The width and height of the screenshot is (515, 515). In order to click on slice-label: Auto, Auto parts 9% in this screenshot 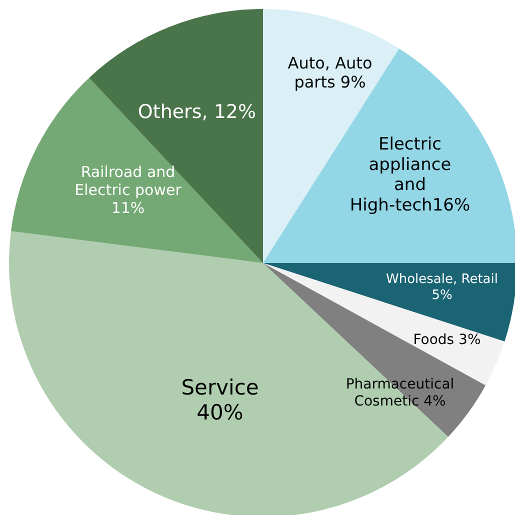, I will do `click(330, 72)`.